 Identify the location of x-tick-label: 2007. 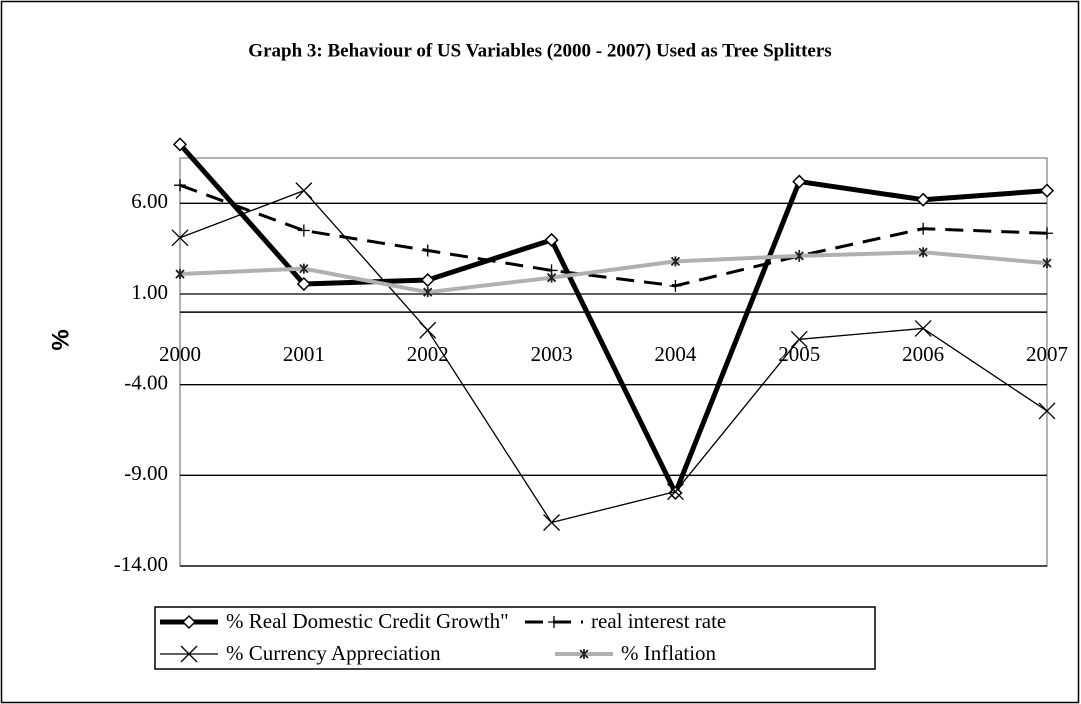
(1047, 354).